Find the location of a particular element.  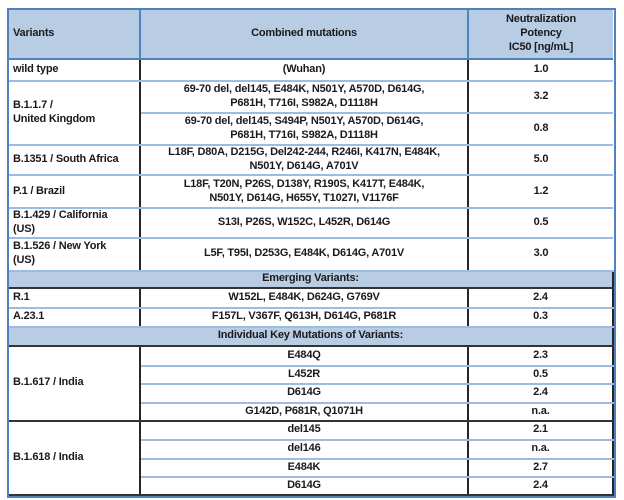

variant-cell: B.1.429 / California (US) is located at coordinates (75, 223).